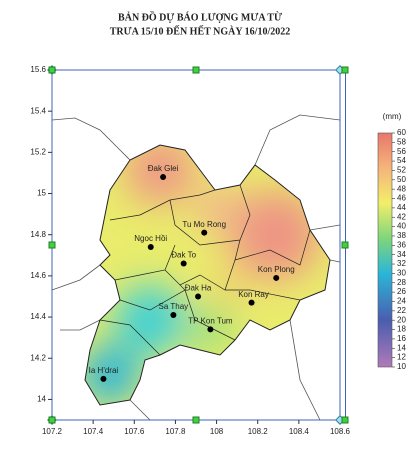 This screenshot has height=461, width=420. Describe the element at coordinates (174, 306) in the screenshot. I see `place-label: Sa Thay` at that location.